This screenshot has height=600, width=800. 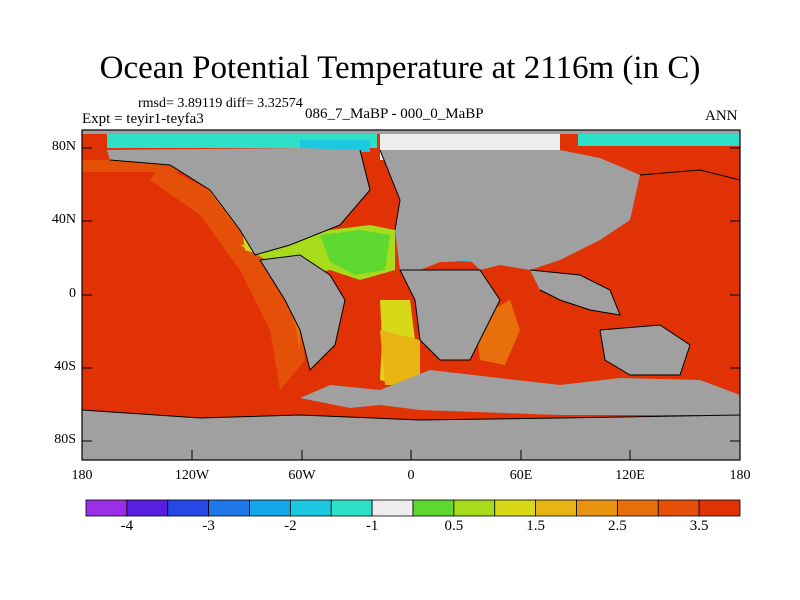 What do you see at coordinates (740, 475) in the screenshot?
I see `lon-label-180e: 180` at bounding box center [740, 475].